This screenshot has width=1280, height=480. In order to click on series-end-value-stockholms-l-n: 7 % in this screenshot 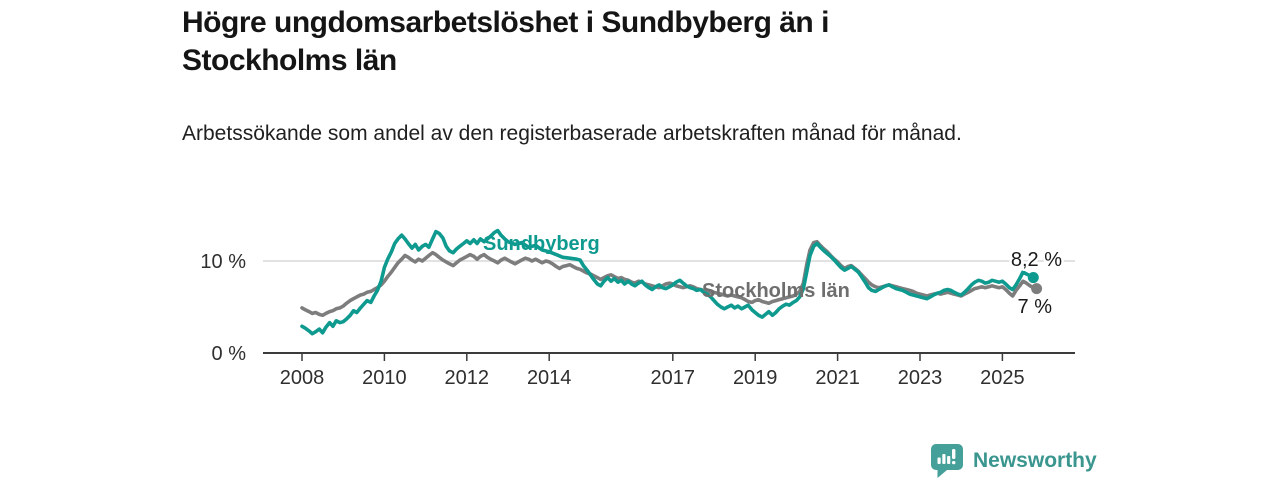, I will do `click(1035, 307)`.